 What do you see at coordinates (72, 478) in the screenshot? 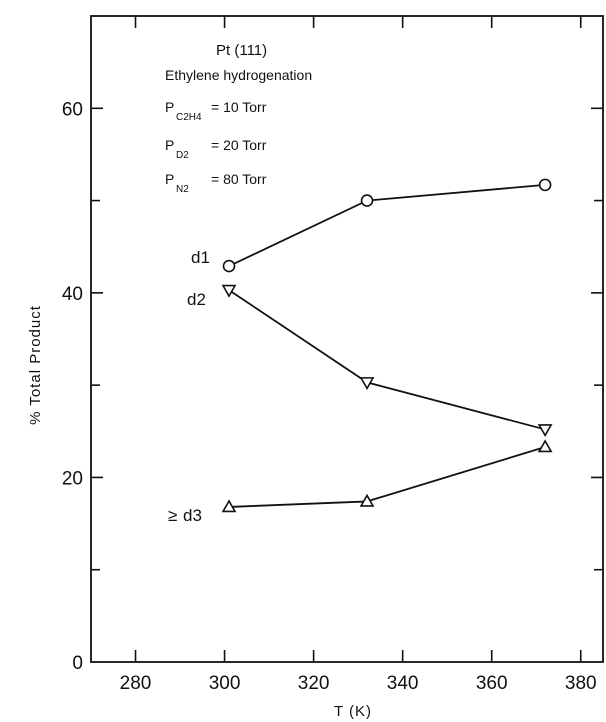
I see `y-tick-label: 20` at bounding box center [72, 478].